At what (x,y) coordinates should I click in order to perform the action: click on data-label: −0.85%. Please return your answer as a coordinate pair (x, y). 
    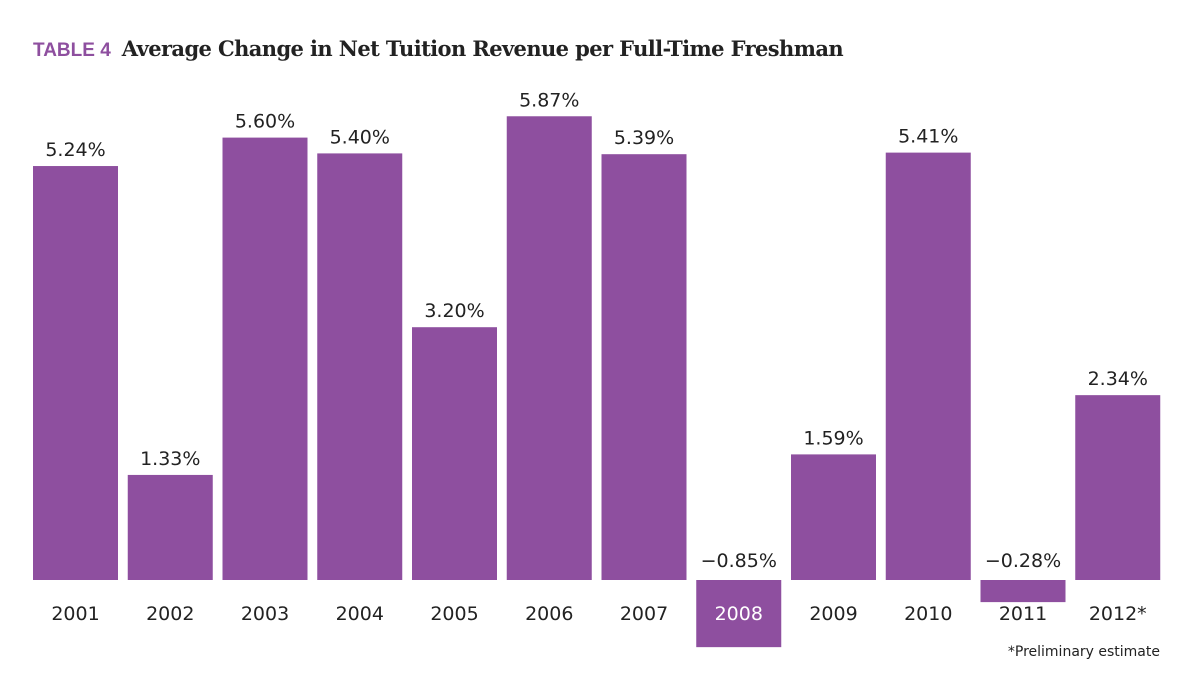
    Looking at the image, I should click on (739, 561).